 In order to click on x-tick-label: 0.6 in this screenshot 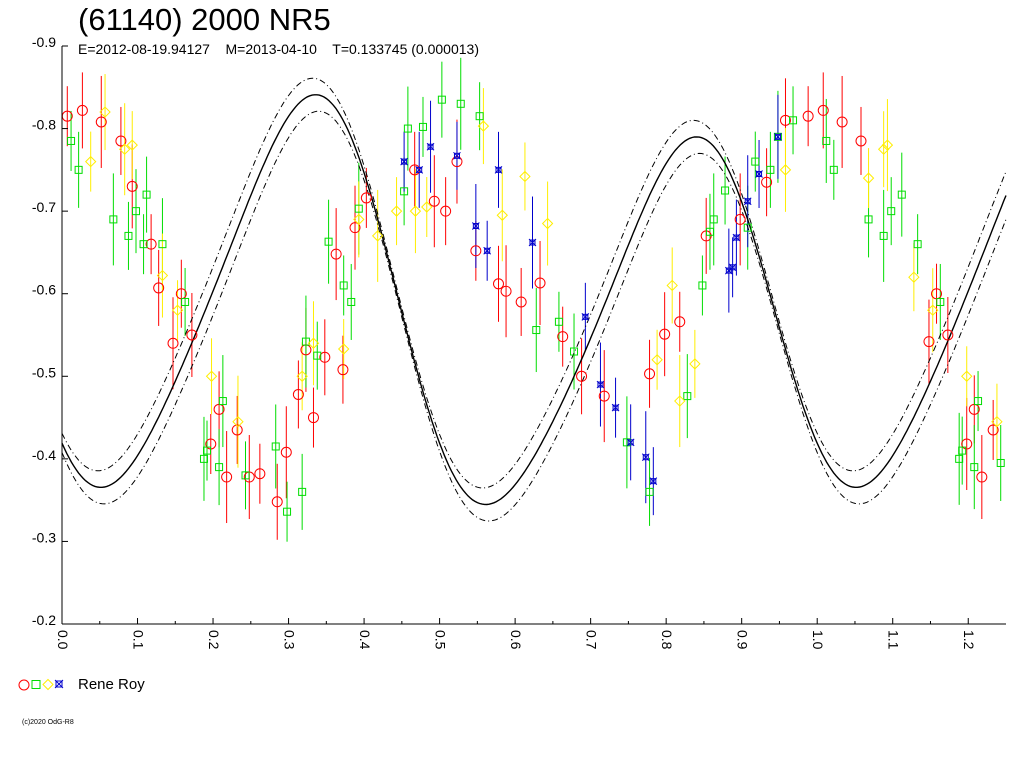, I will do `click(516, 640)`.